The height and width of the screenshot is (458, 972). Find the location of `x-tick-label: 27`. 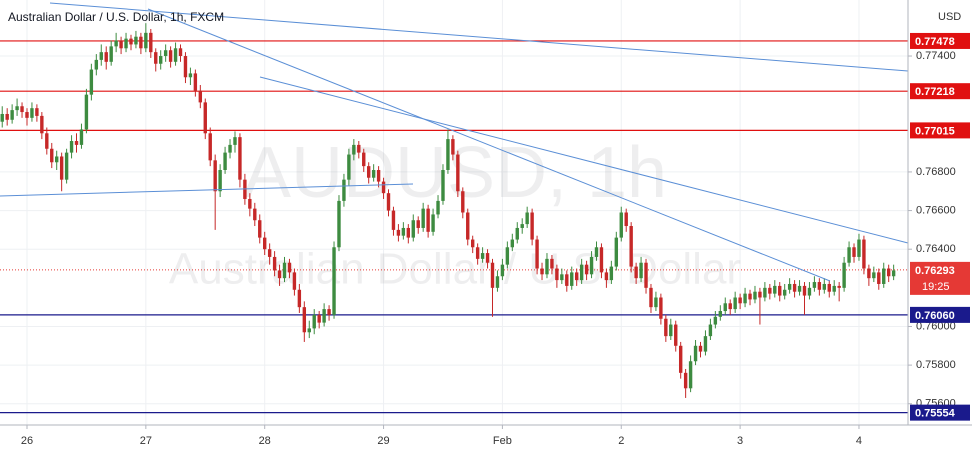

x-tick-label: 27 is located at coordinates (146, 441).